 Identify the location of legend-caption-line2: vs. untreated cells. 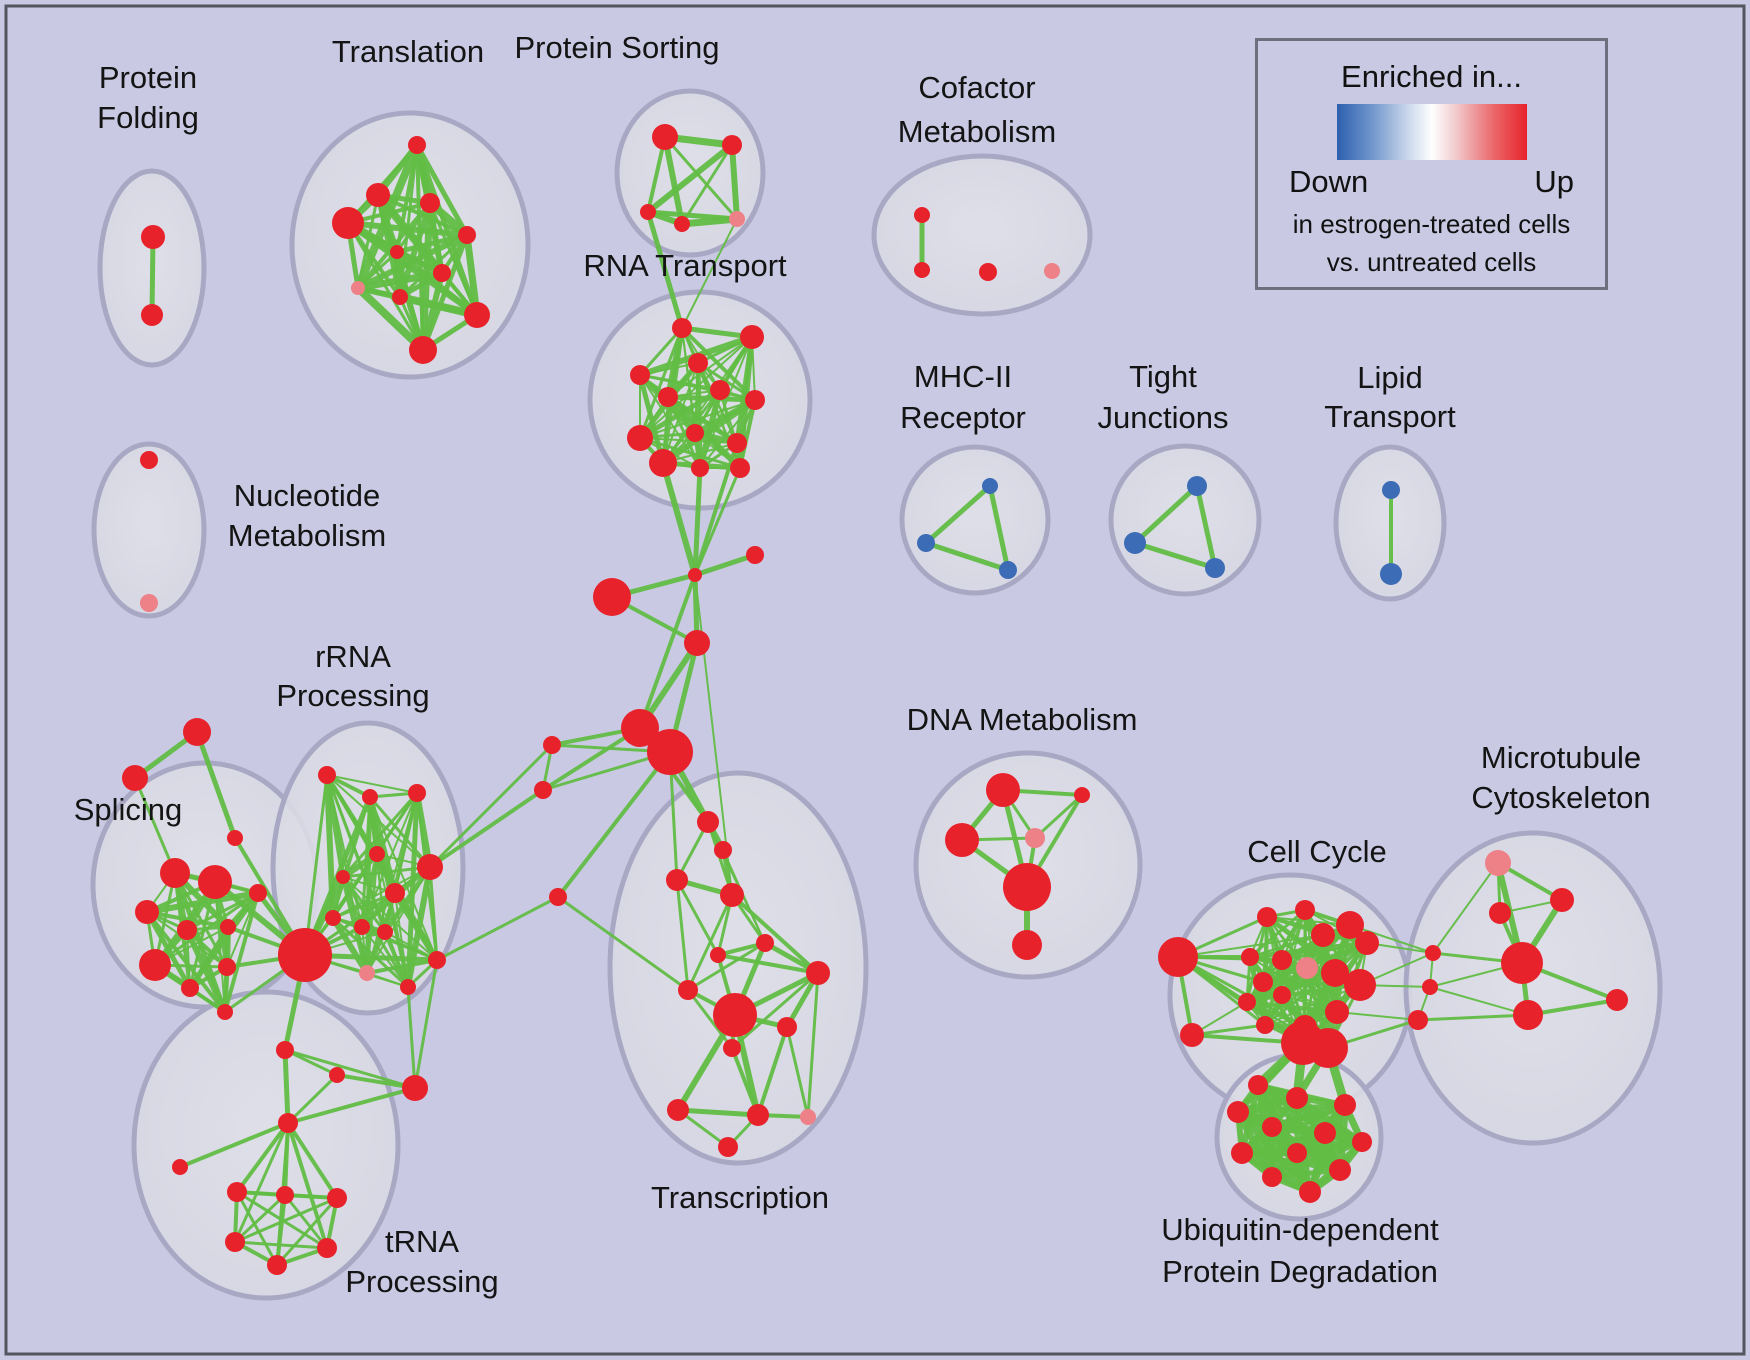
(1431, 262).